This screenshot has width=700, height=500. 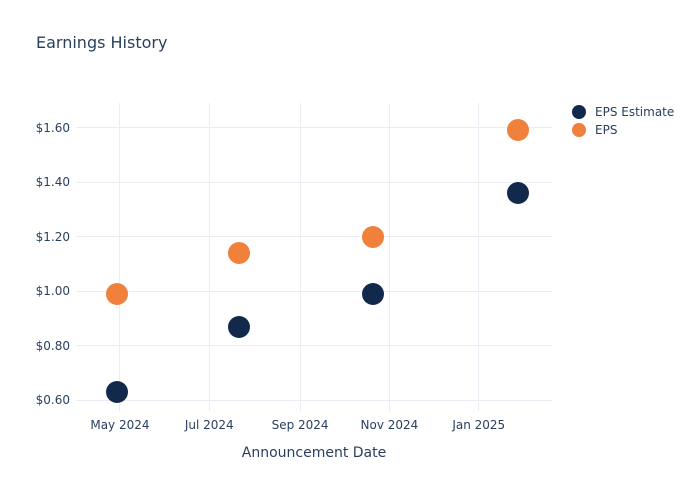 I want to click on legend-marker-eps-estimate-icon, so click(x=579, y=112).